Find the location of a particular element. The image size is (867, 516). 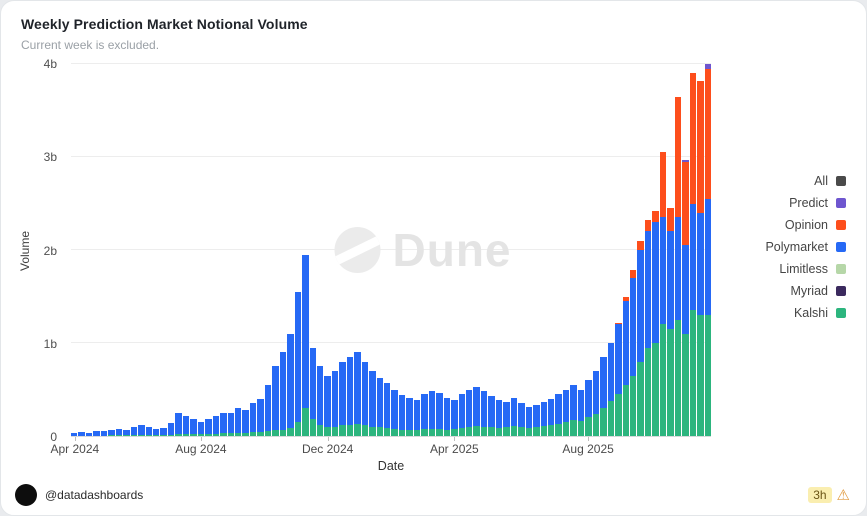

legend-item-polymarket: Polymarket is located at coordinates (805, 247).